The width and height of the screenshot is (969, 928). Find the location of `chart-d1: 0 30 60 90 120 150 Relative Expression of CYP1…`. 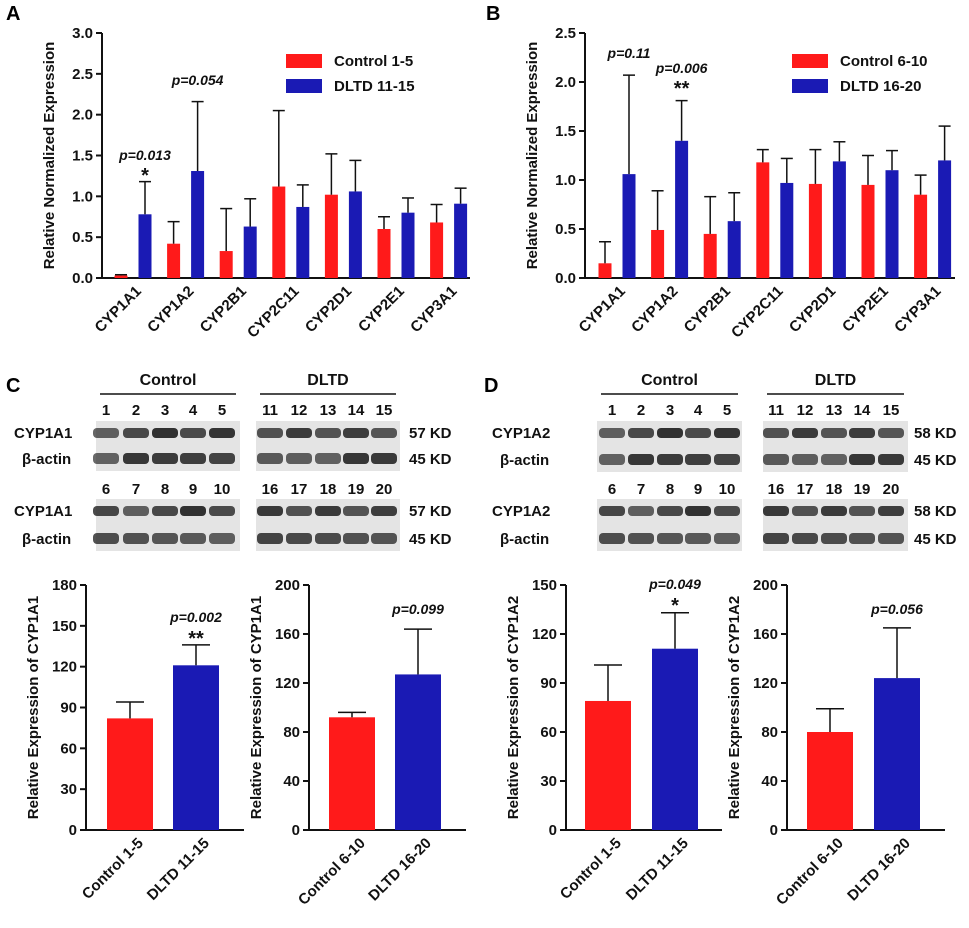

chart-d1: 0 30 60 90 120 150 Relative Expression of CYP1… is located at coordinates (613, 740).